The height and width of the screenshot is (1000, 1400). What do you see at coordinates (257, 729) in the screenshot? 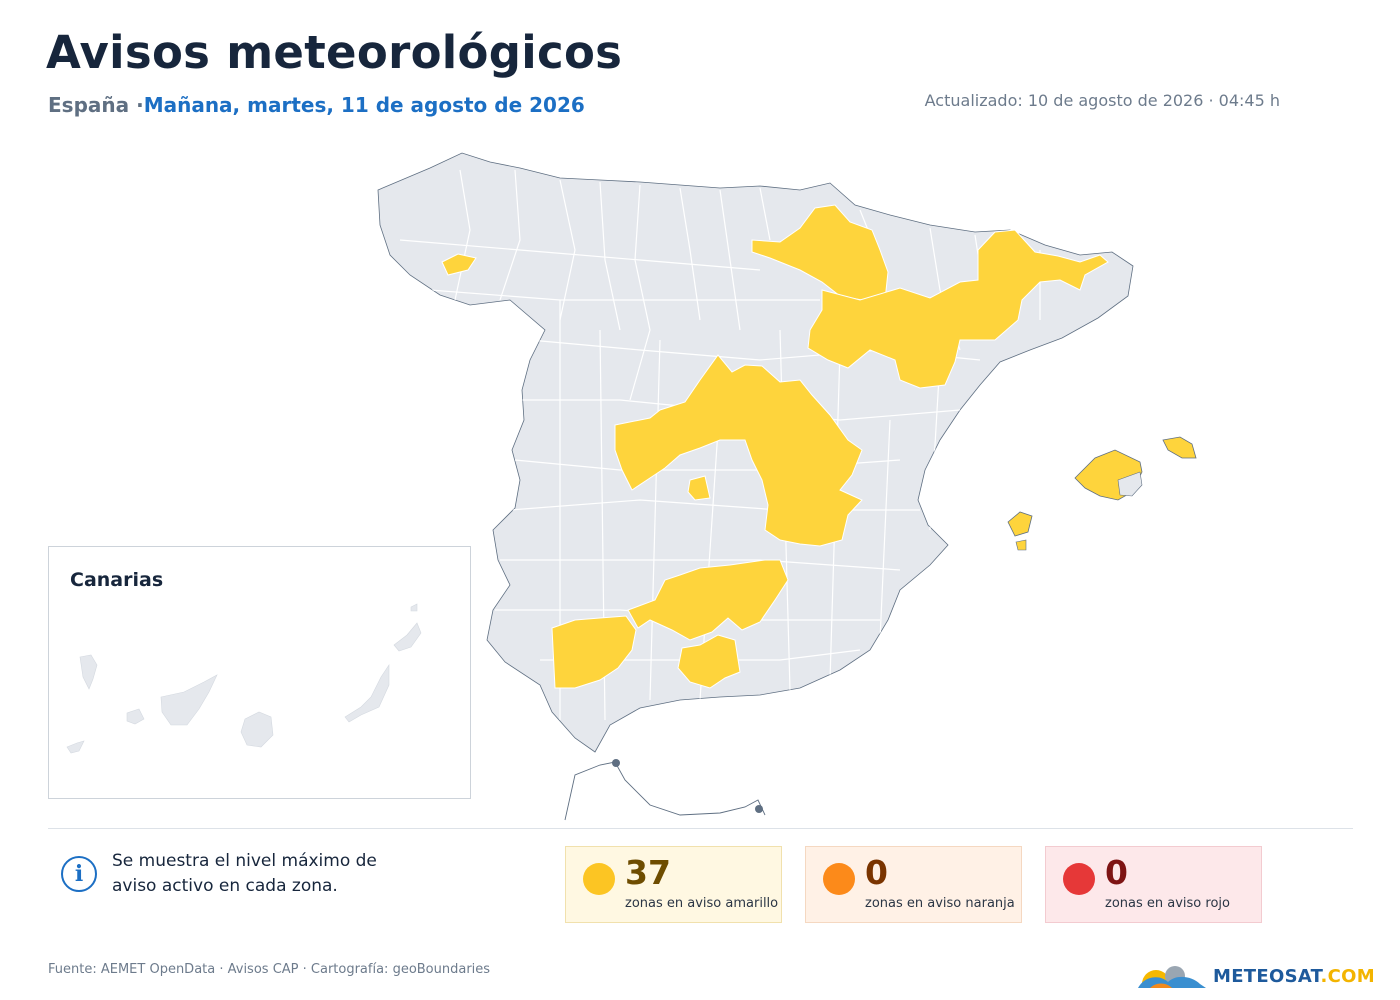
I see `gran-canaria` at bounding box center [257, 729].